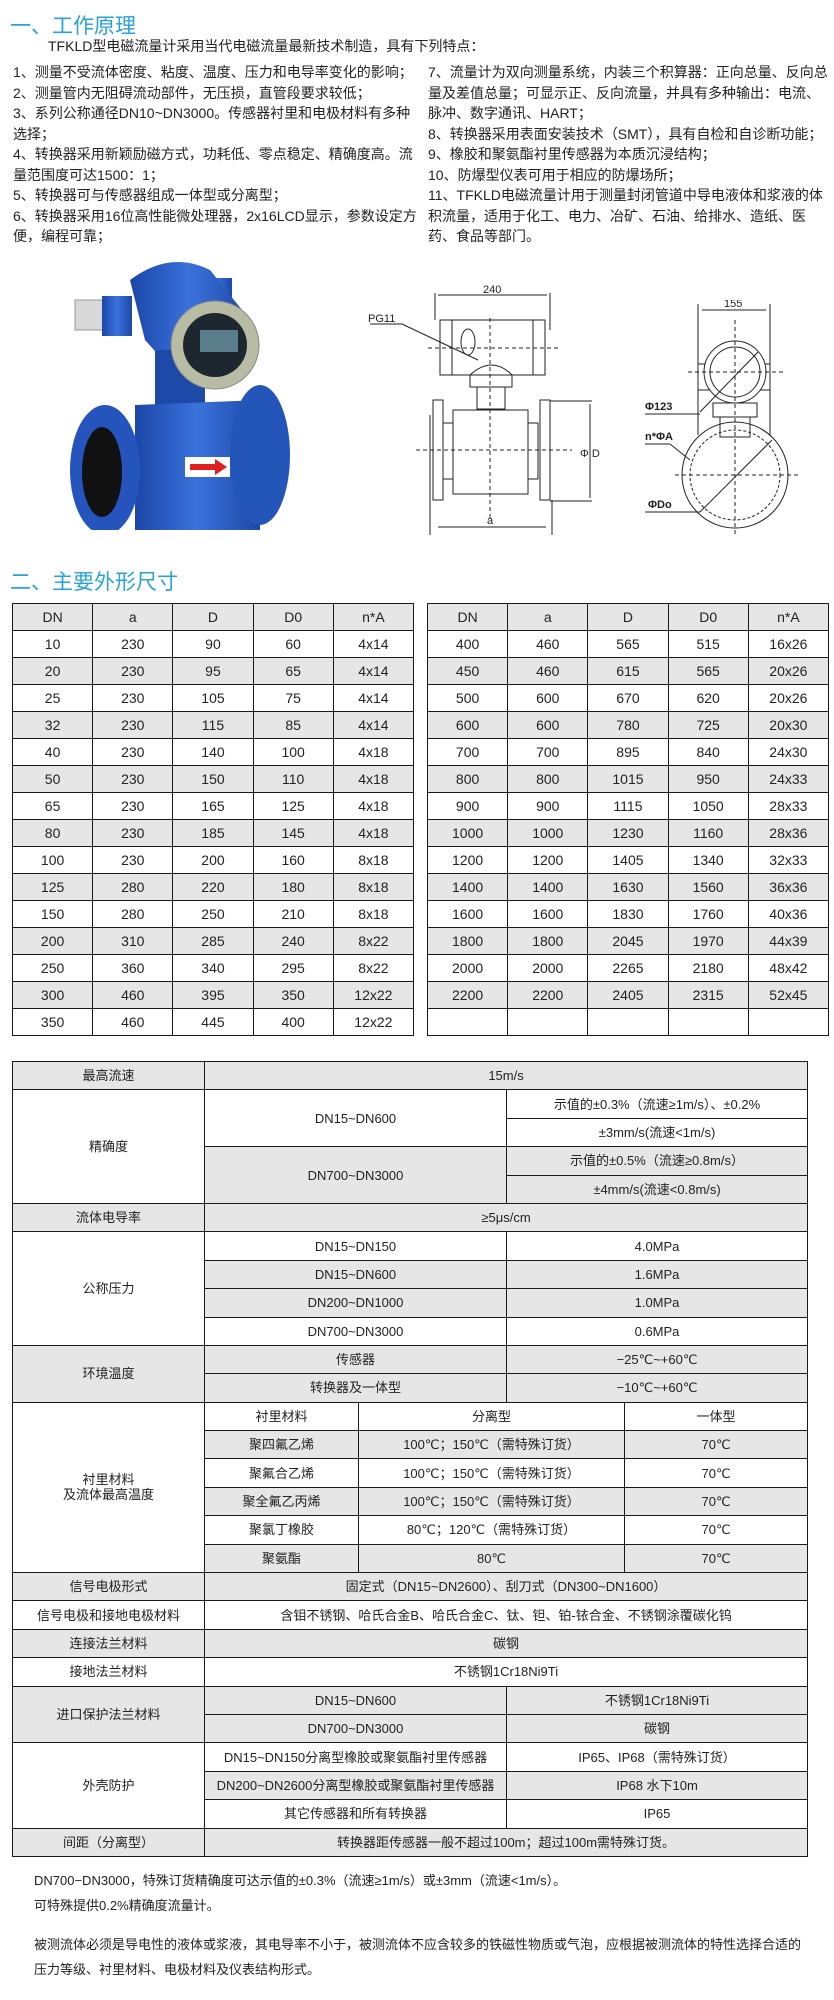 This screenshot has width=834, height=2000. Describe the element at coordinates (108, 1288) in the screenshot. I see `spec-cell: 公称压力` at that location.